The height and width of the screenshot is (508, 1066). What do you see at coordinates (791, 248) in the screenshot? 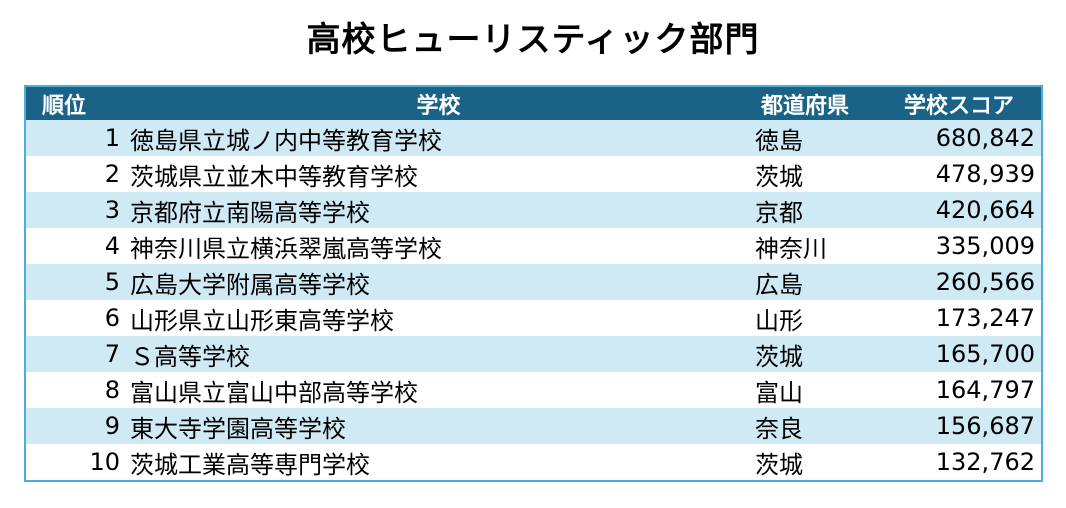
I see `prefecture-cell: 神奈川` at bounding box center [791, 248].